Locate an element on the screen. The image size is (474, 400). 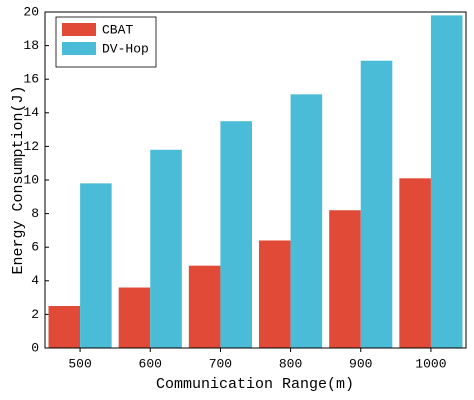
x-tick-label: 600 is located at coordinates (150, 363).